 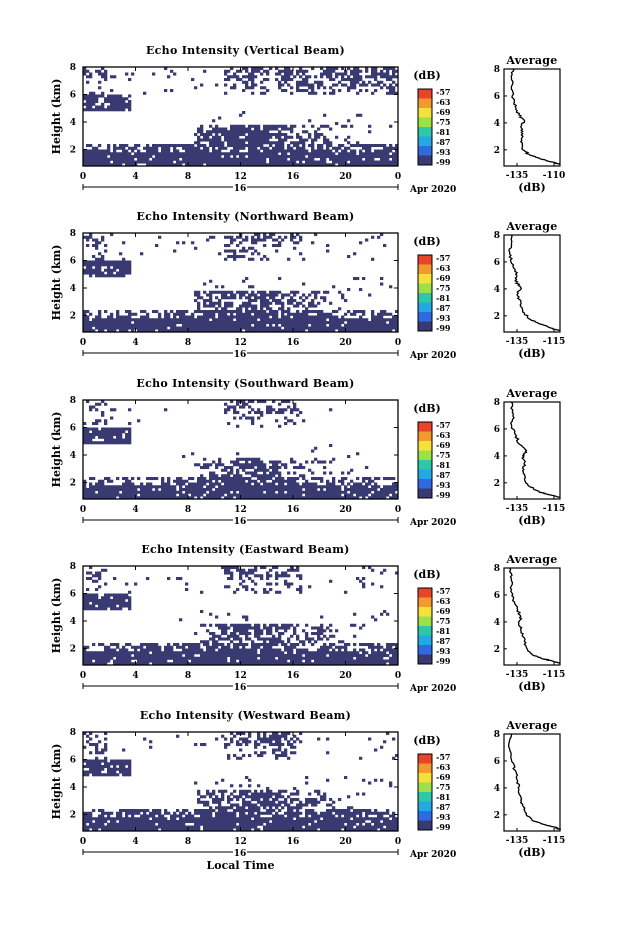 What do you see at coordinates (73, 262) in the screenshot?
I see `y-tick-label: 6` at bounding box center [73, 262].